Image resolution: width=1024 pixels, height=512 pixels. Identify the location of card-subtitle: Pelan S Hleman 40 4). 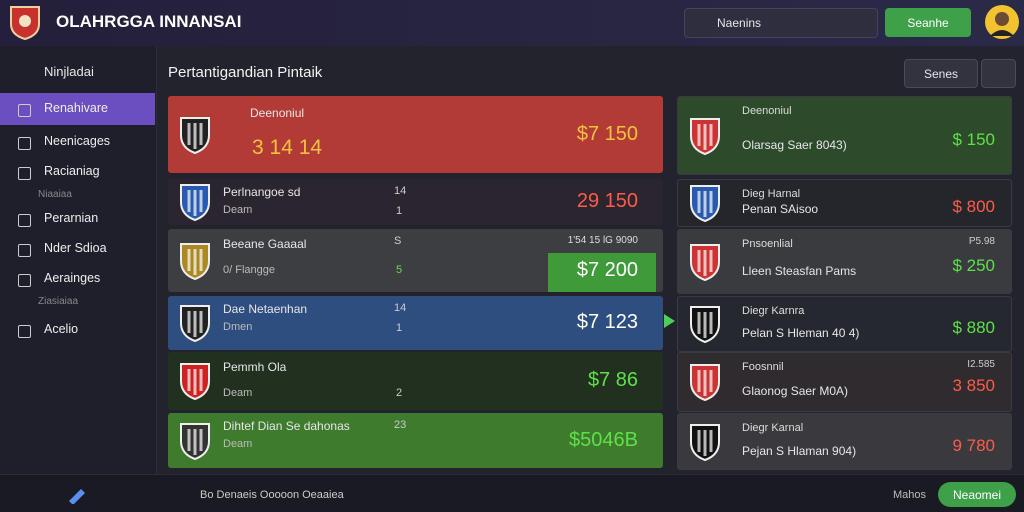
(801, 333).